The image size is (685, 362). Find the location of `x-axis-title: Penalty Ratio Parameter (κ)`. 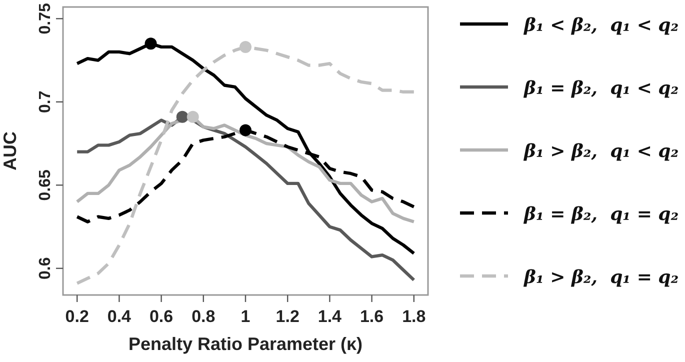

x-axis-title: Penalty Ratio Parameter (κ) is located at coordinates (245, 344).